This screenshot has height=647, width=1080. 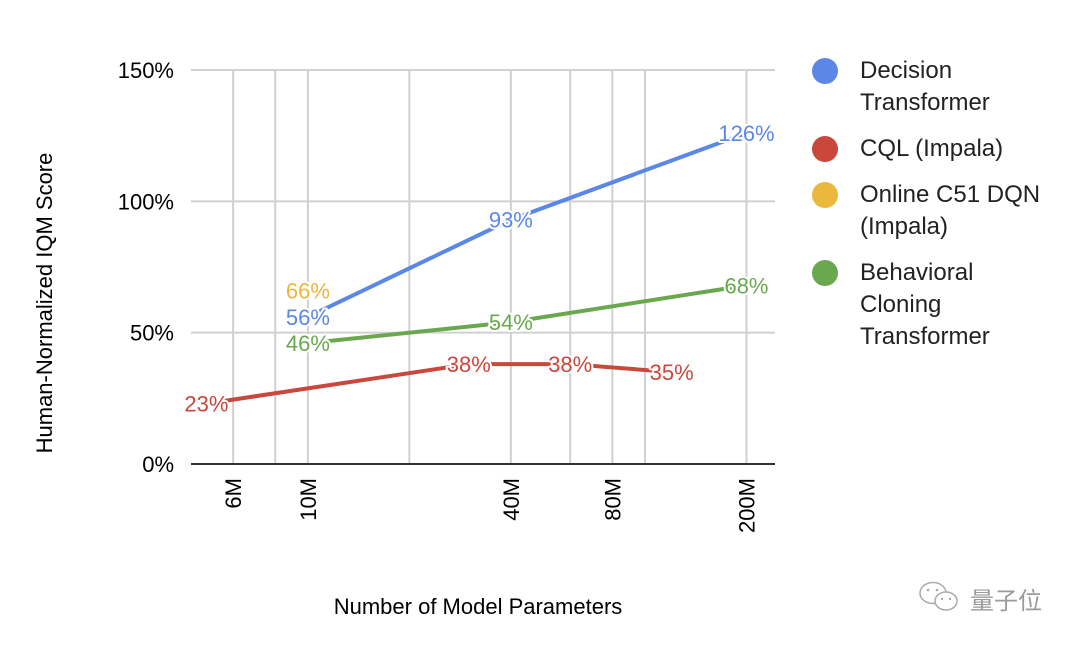 What do you see at coordinates (44, 303) in the screenshot?
I see `y-axis-title: Human-Normalized IQM Score` at bounding box center [44, 303].